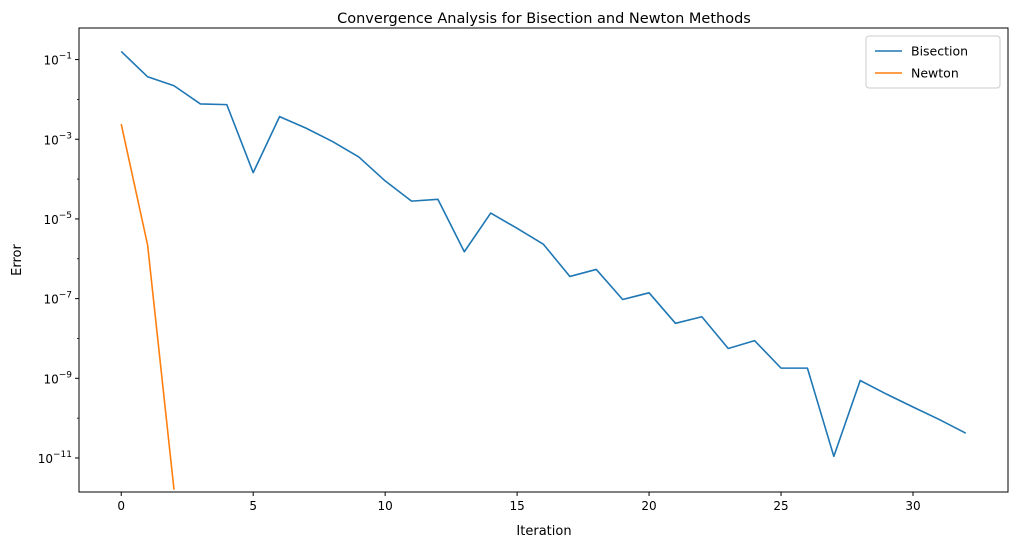 This screenshot has width=1018, height=547. Describe the element at coordinates (121, 506) in the screenshot. I see `x-tick-label: 0` at that location.